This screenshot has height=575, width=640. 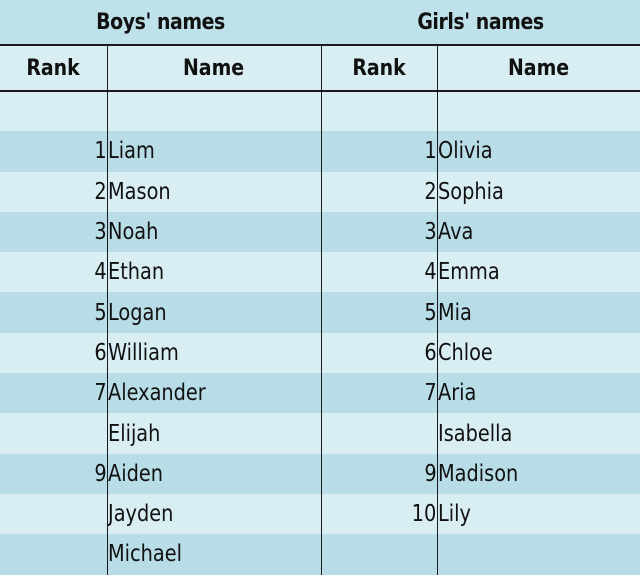 What do you see at coordinates (320, 22) in the screenshot?
I see `group-header-row: Boys' names Girls' names` at bounding box center [320, 22].